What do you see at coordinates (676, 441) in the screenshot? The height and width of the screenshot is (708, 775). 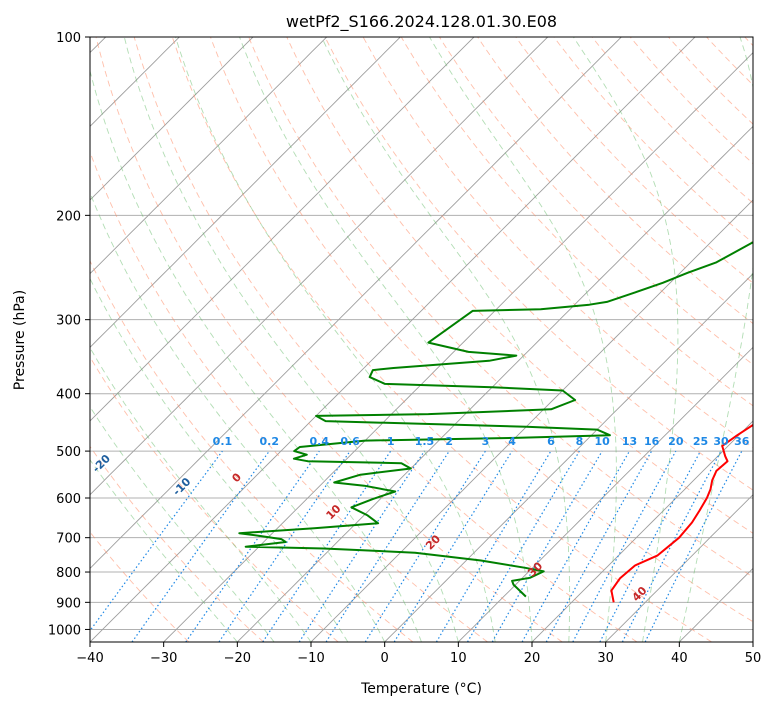 I see `mixing-ratio-label: 20` at bounding box center [676, 441].